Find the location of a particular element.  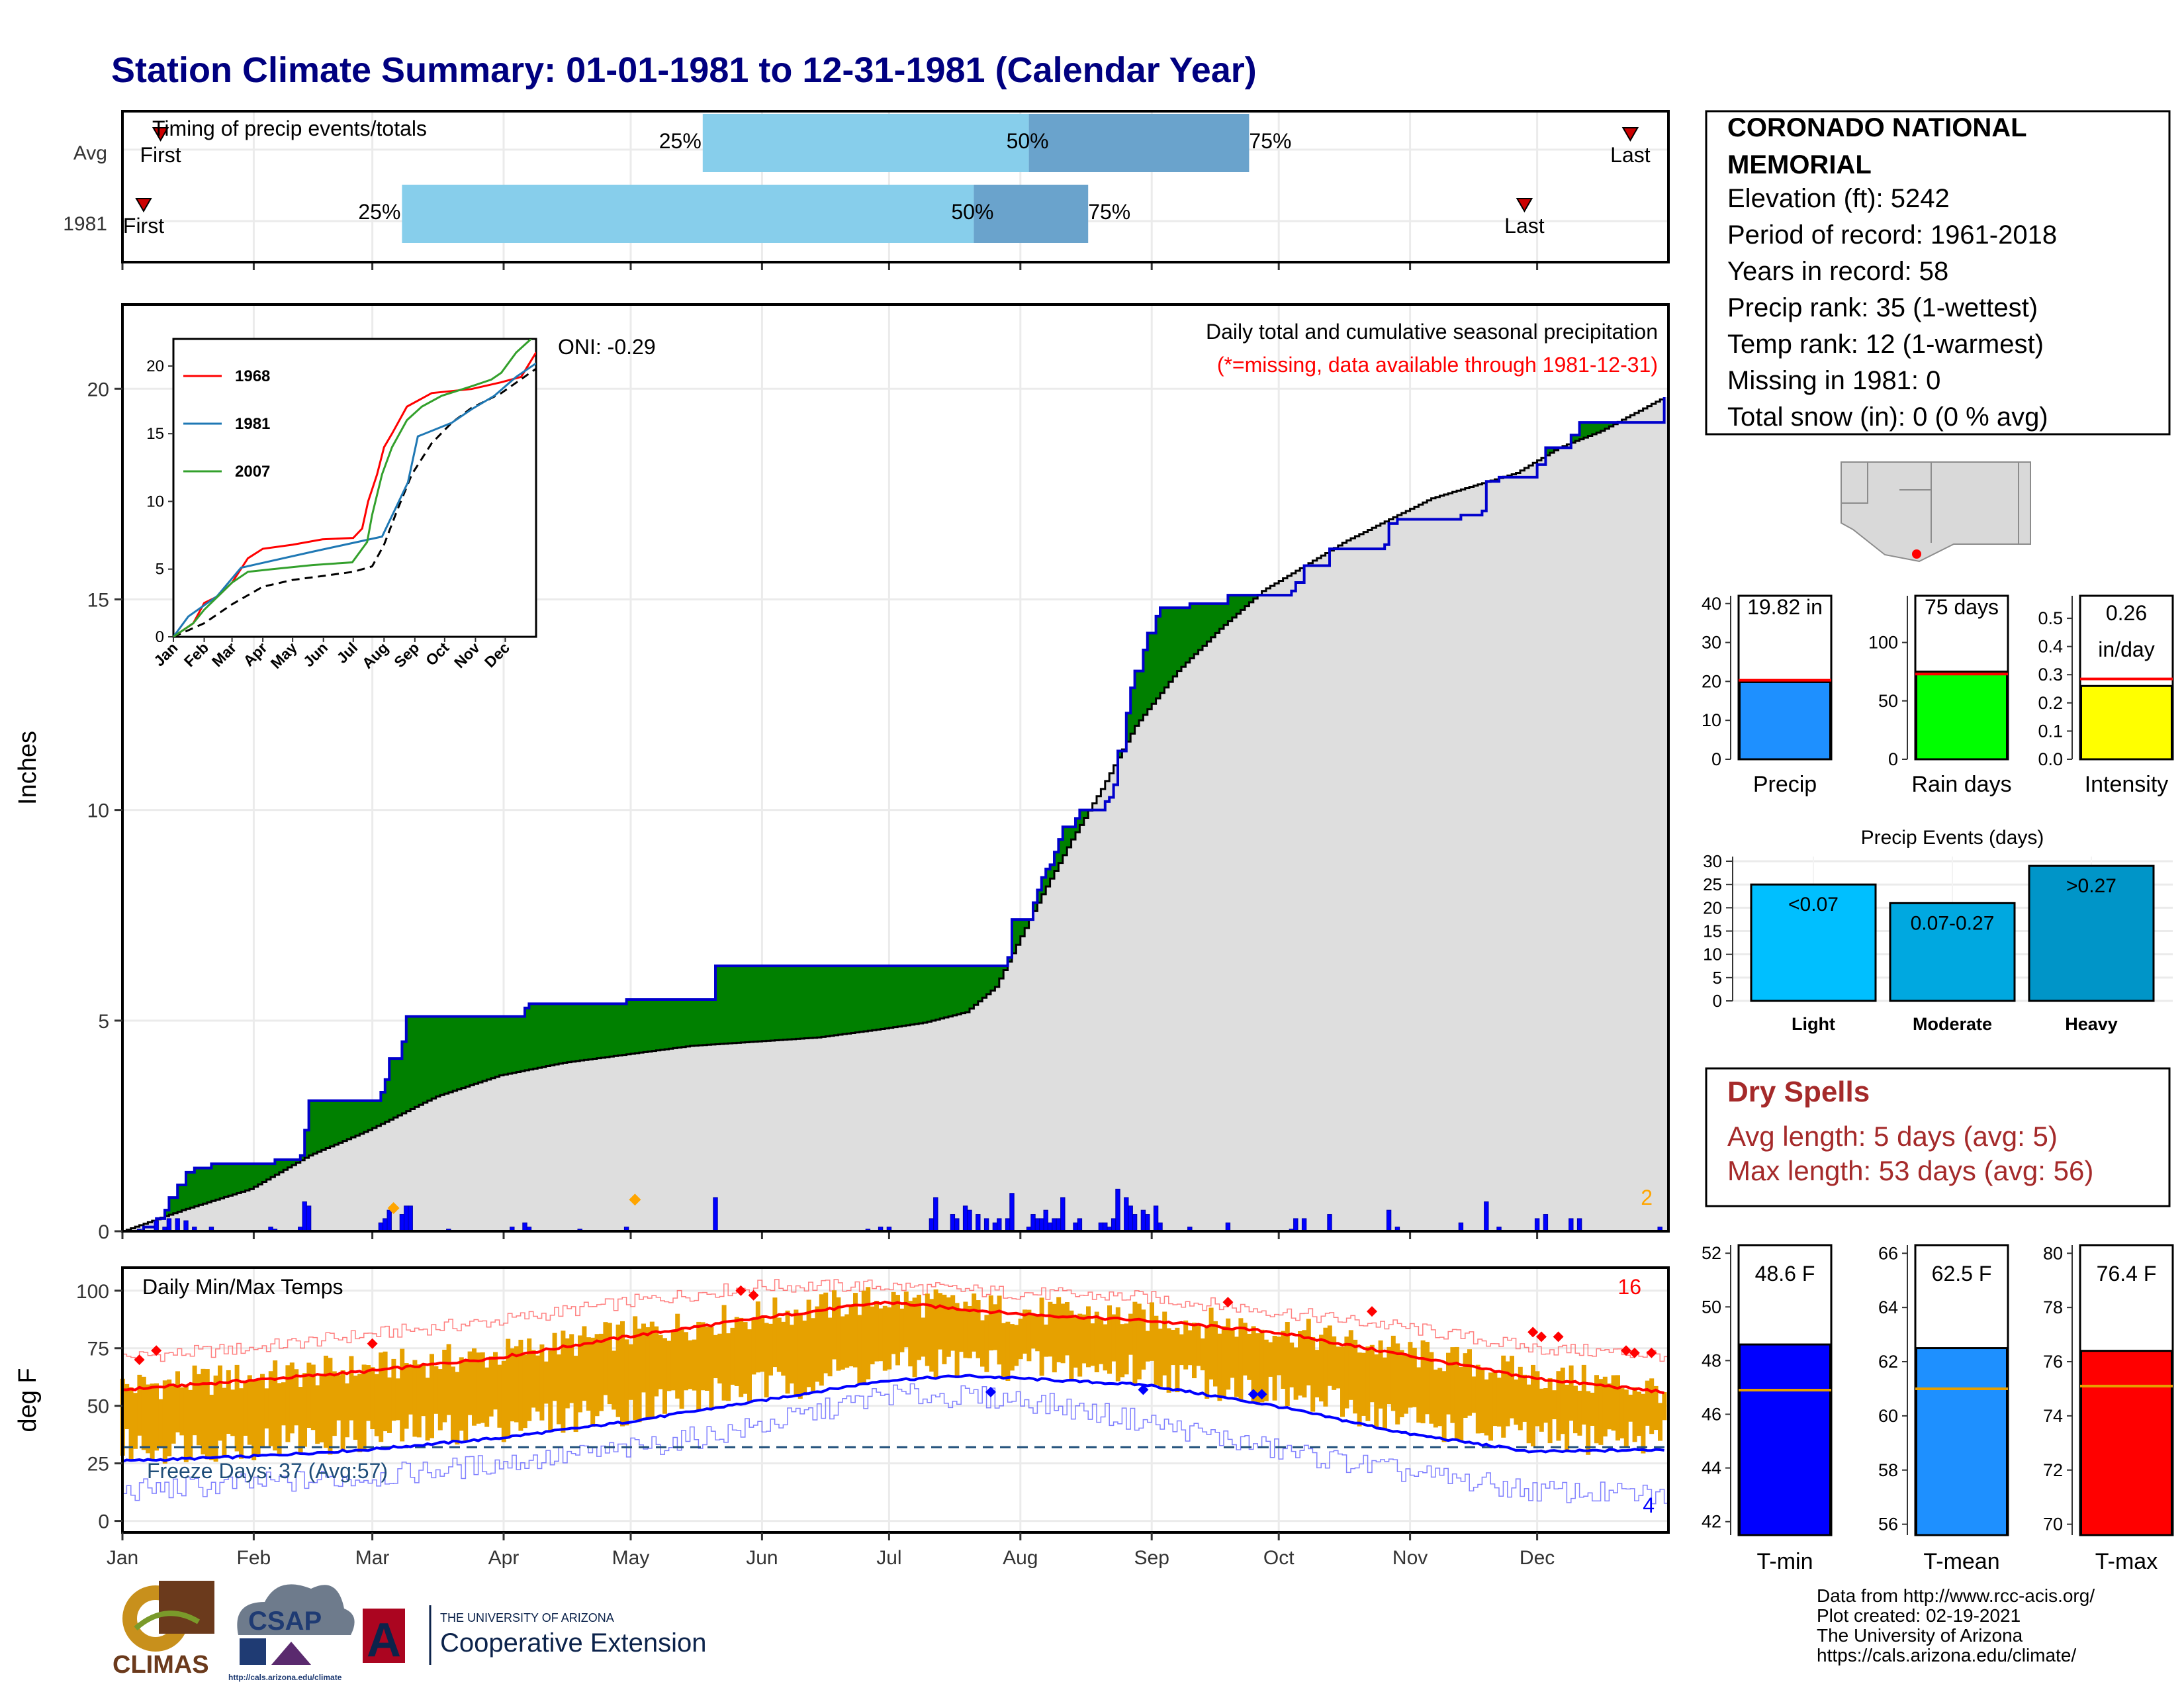

station-temp-rank: Temp rank: 12 (1-warmest) is located at coordinates (1885, 344).